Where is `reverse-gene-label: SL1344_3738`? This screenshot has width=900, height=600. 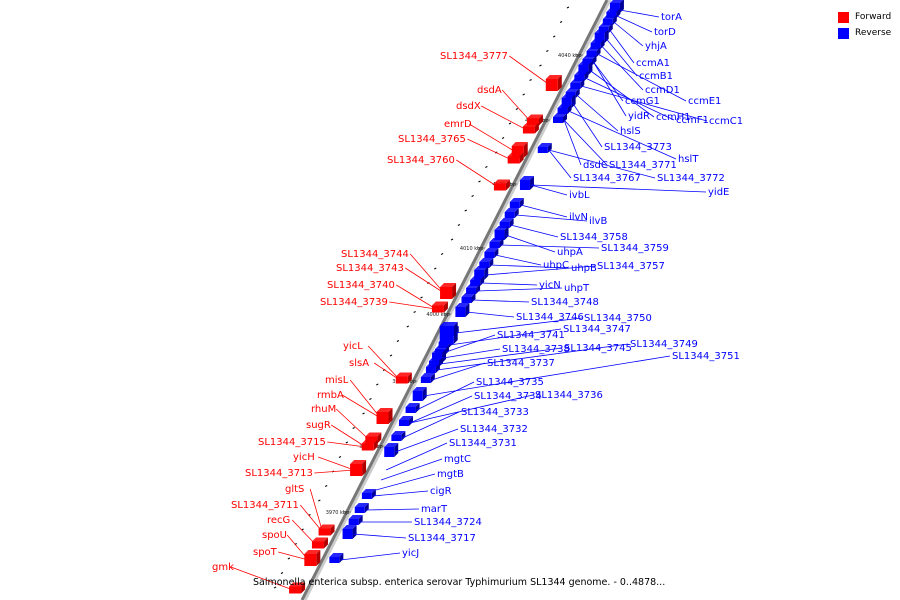
reverse-gene-label: SL1344_3738 is located at coordinates (536, 349).